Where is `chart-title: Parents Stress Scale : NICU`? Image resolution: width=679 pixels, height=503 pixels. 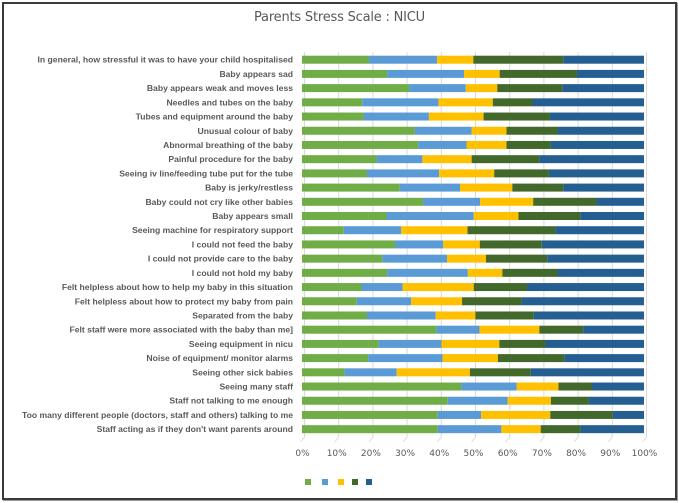
chart-title: Parents Stress Scale : NICU is located at coordinates (339, 17).